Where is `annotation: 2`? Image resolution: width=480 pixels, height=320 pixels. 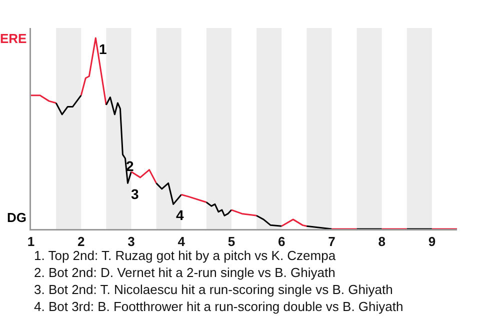
annotation: 2 is located at coordinates (130, 166).